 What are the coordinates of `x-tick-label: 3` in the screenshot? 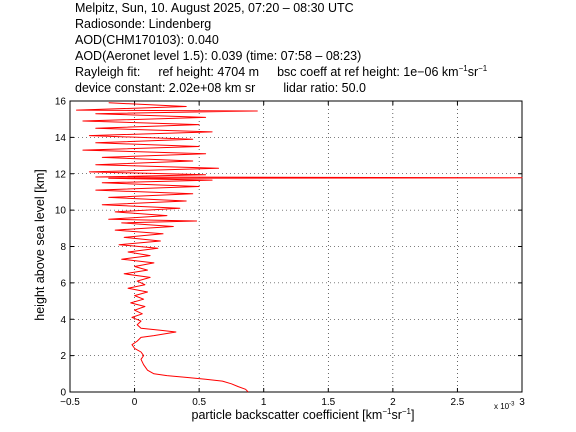 It's located at (522, 402).